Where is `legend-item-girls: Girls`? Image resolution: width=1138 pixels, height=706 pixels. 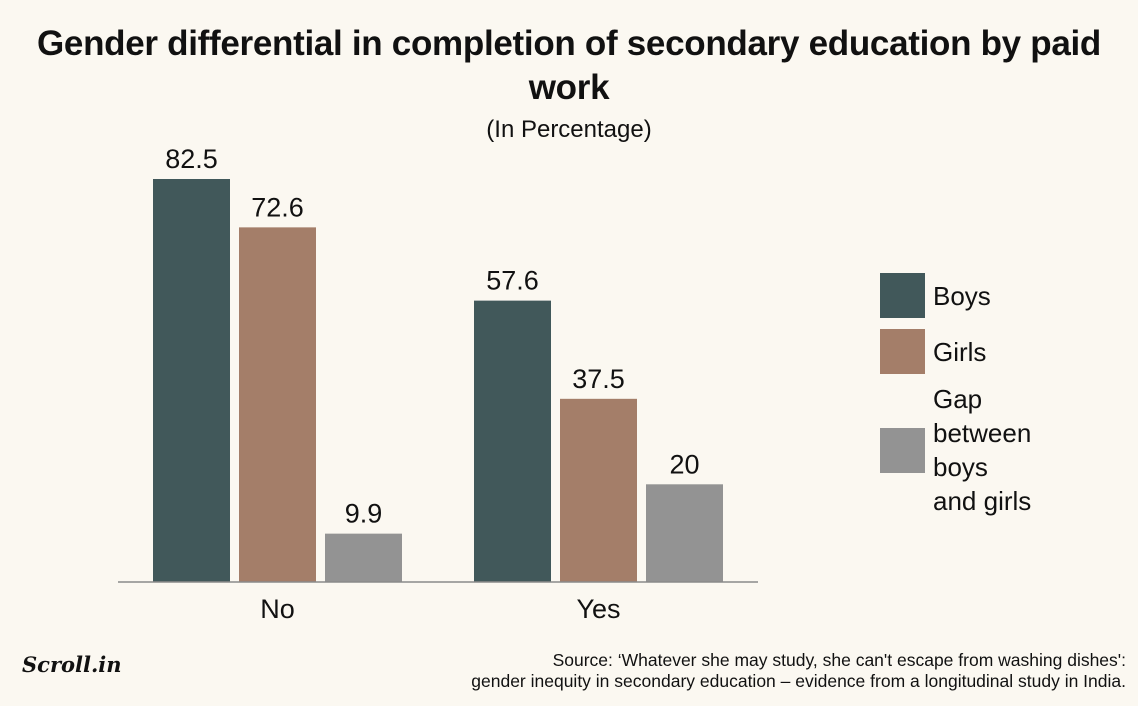 legend-item-girls: Girls is located at coordinates (933, 351).